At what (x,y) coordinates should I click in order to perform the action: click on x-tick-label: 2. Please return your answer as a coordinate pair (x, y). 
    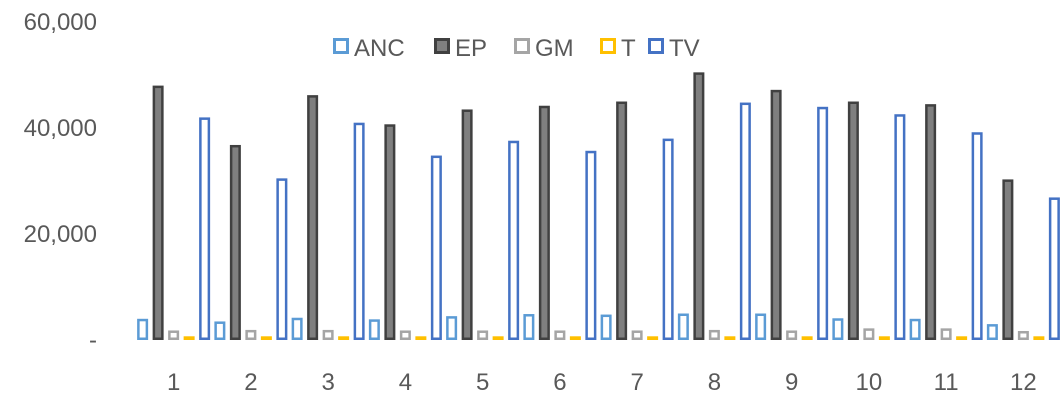
    Looking at the image, I should click on (250, 381).